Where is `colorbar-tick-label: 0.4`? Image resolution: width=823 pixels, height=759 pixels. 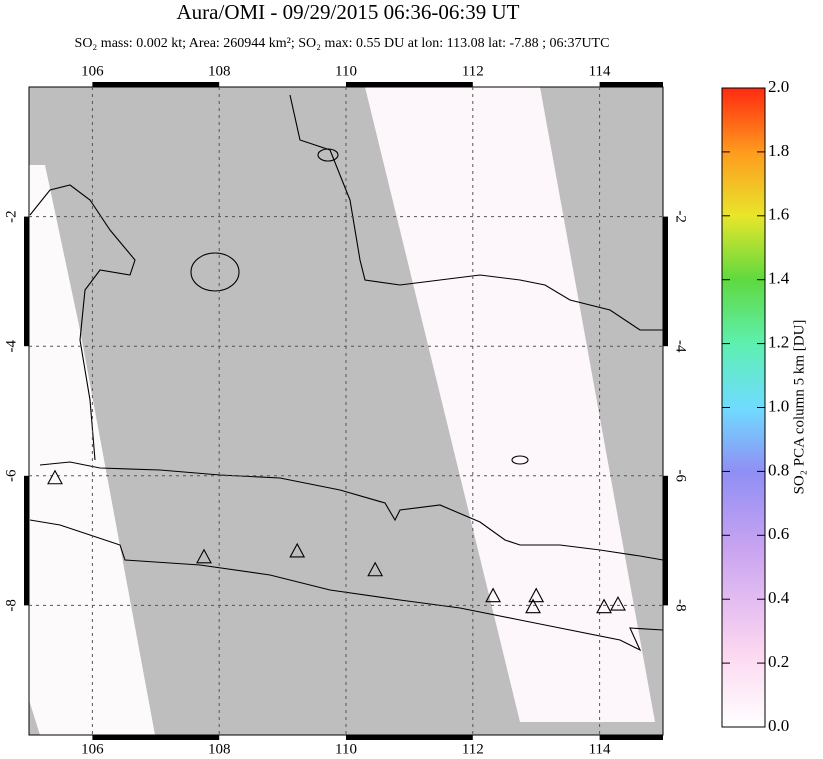 colorbar-tick-label: 0.4 is located at coordinates (779, 597).